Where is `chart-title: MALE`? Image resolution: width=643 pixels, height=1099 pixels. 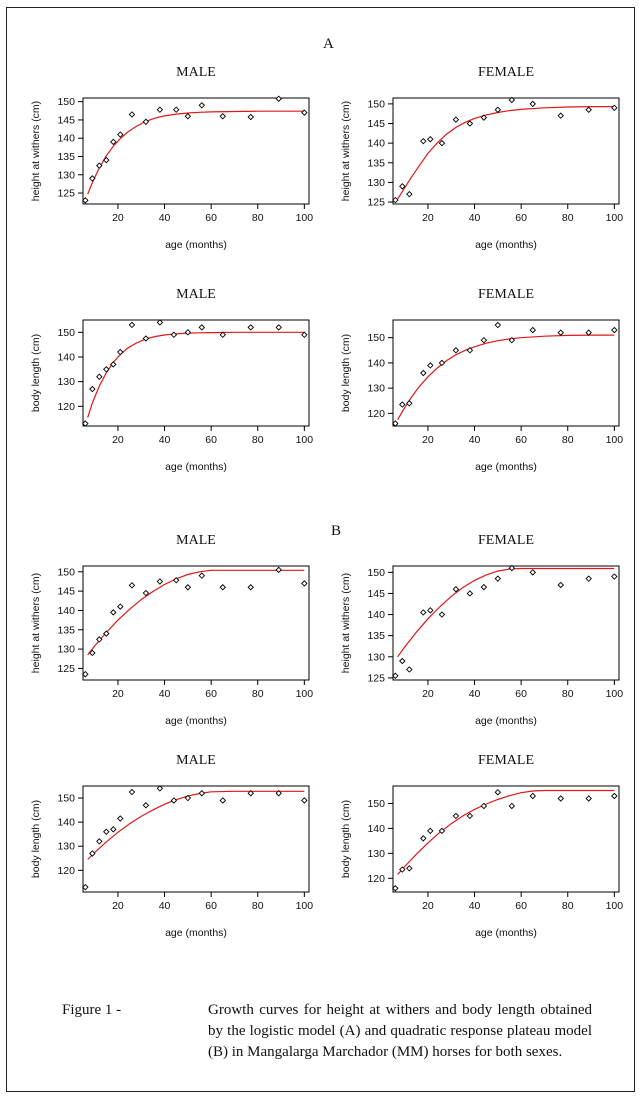 chart-title: MALE is located at coordinates (196, 760).